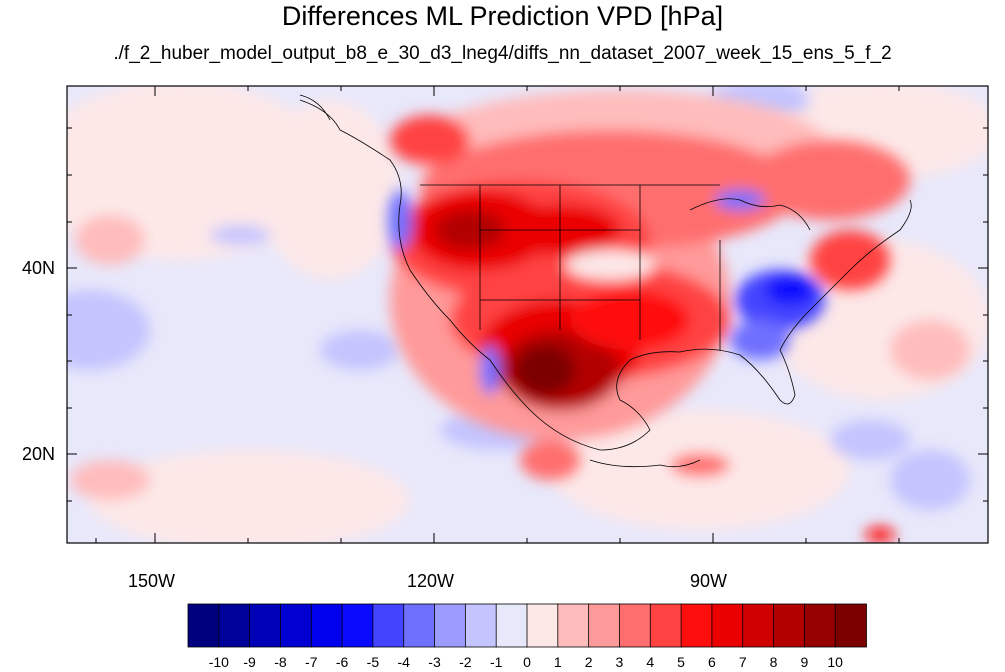 The width and height of the screenshot is (1005, 672). I want to click on colorbar-tick-label: 2, so click(588, 662).